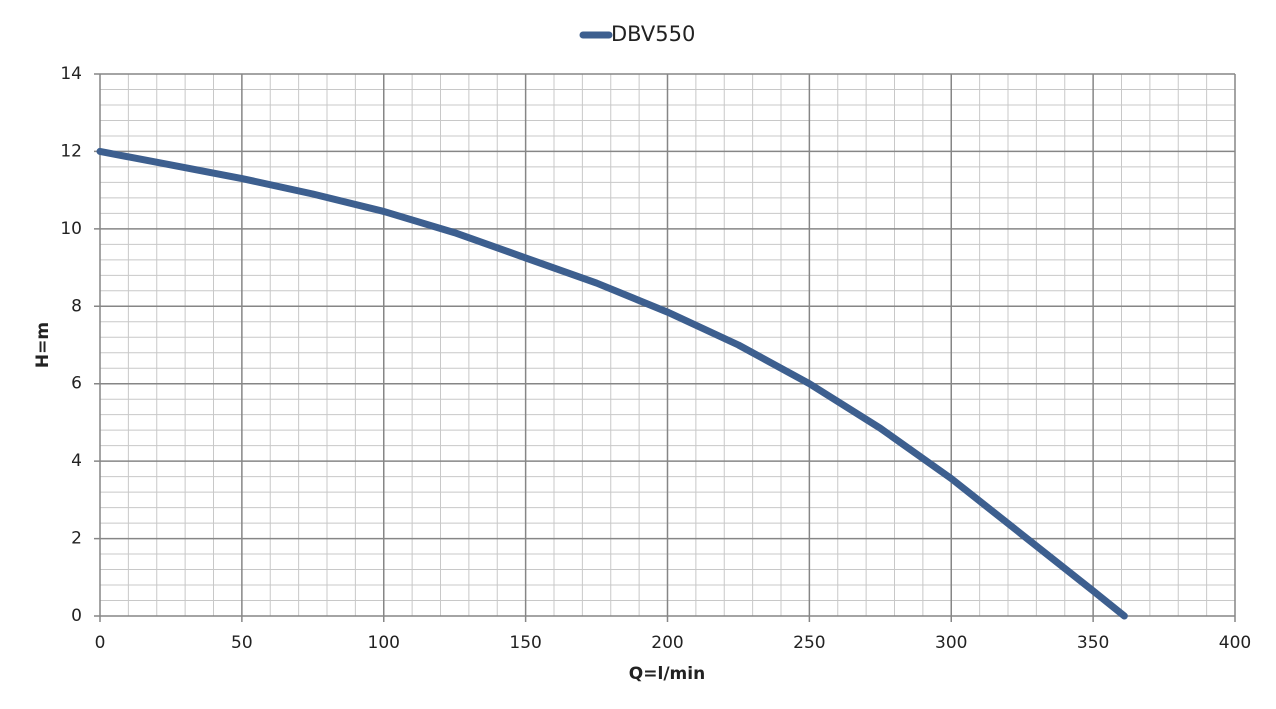  Describe the element at coordinates (1235, 643) in the screenshot. I see `x-tick-label: 400` at that location.